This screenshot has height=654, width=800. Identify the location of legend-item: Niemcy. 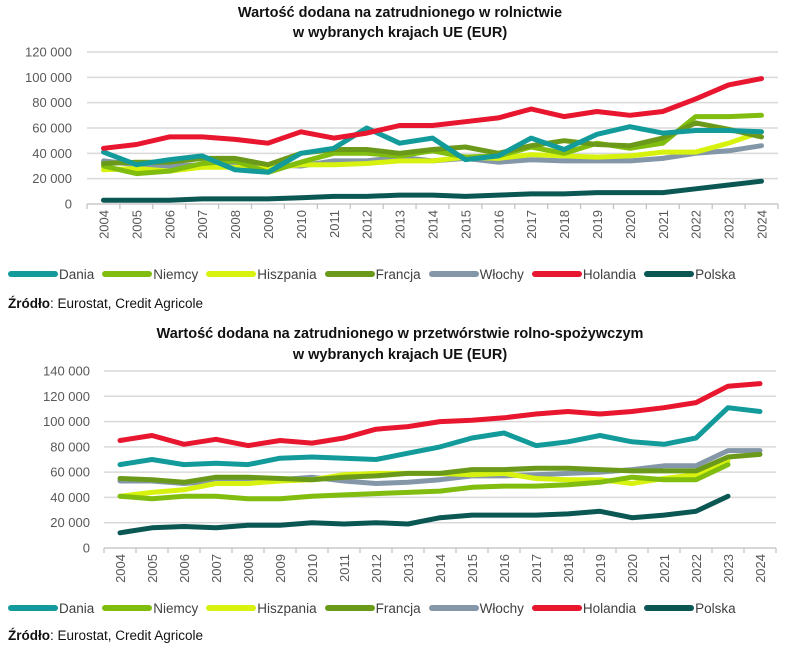
(150, 608).